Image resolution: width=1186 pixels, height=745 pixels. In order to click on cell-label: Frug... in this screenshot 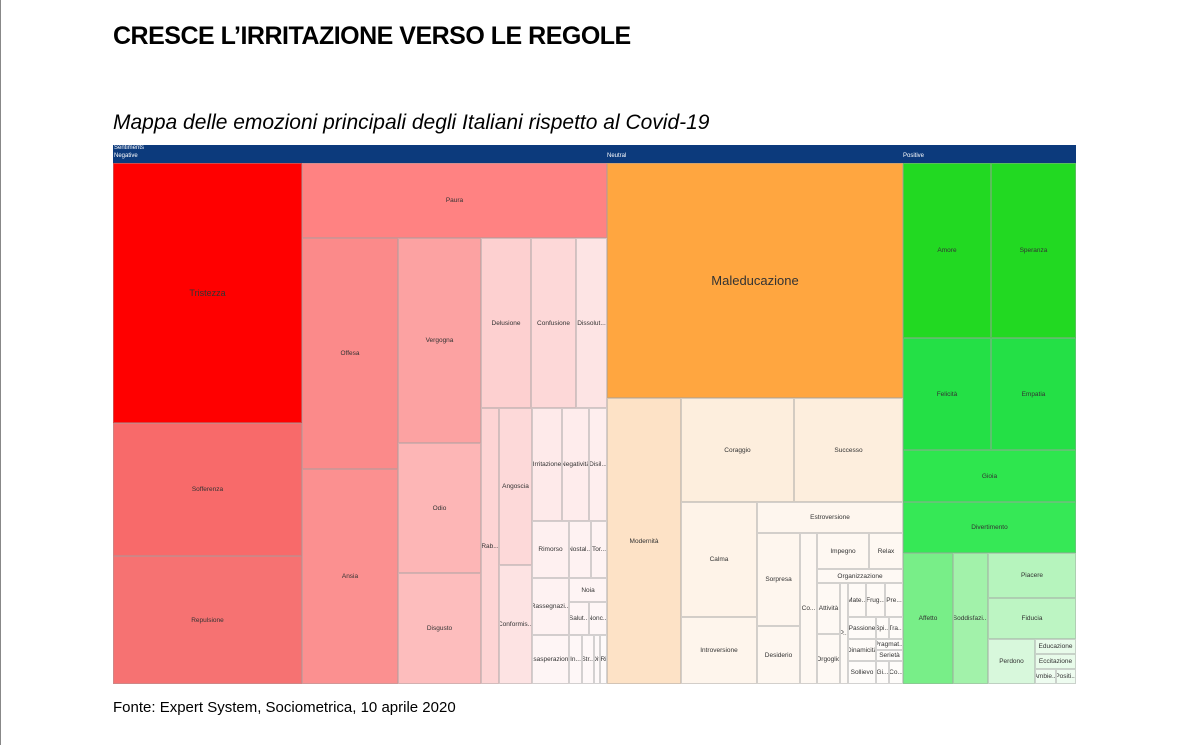, I will do `click(875, 600)`.